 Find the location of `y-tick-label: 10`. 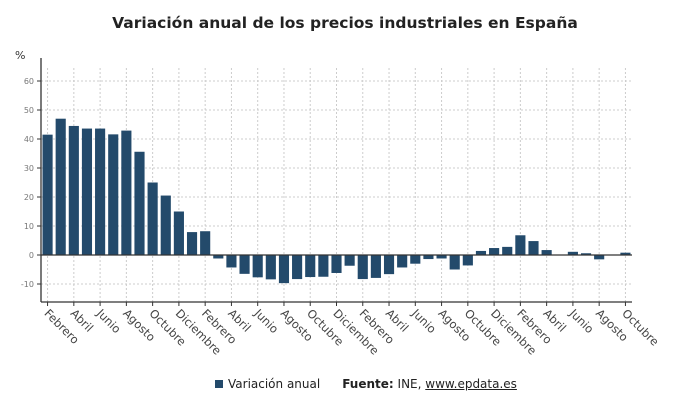

y-tick-label: 10 is located at coordinates (29, 226).